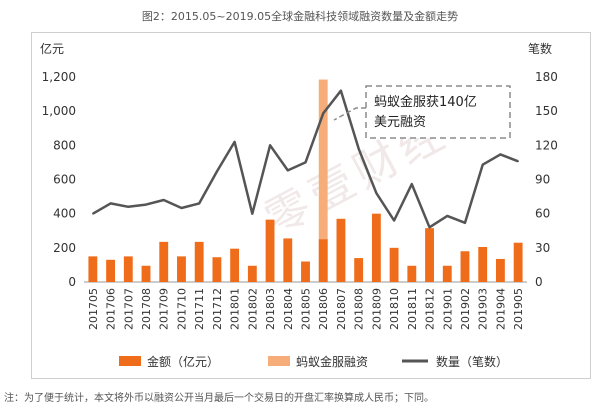 The image size is (600, 411). I want to click on left-axis-unit: 亿元, so click(52, 48).